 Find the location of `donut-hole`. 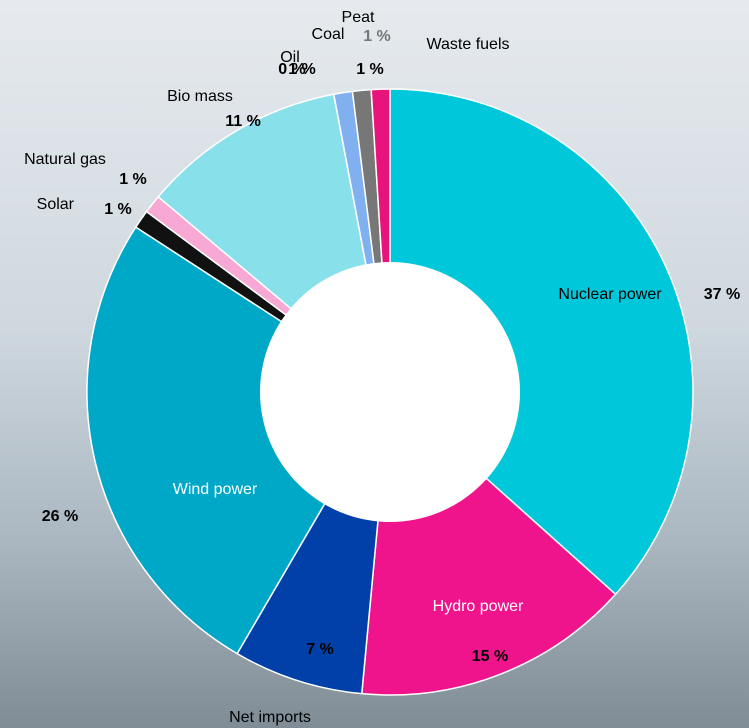

donut-hole is located at coordinates (390, 392).